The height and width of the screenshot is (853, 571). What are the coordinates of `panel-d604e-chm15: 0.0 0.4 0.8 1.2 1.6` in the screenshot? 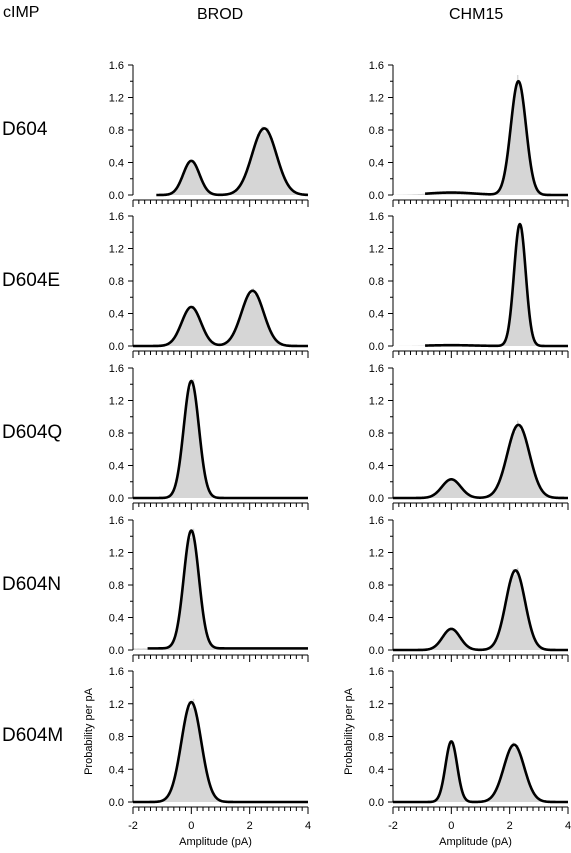 It's located at (469, 284).